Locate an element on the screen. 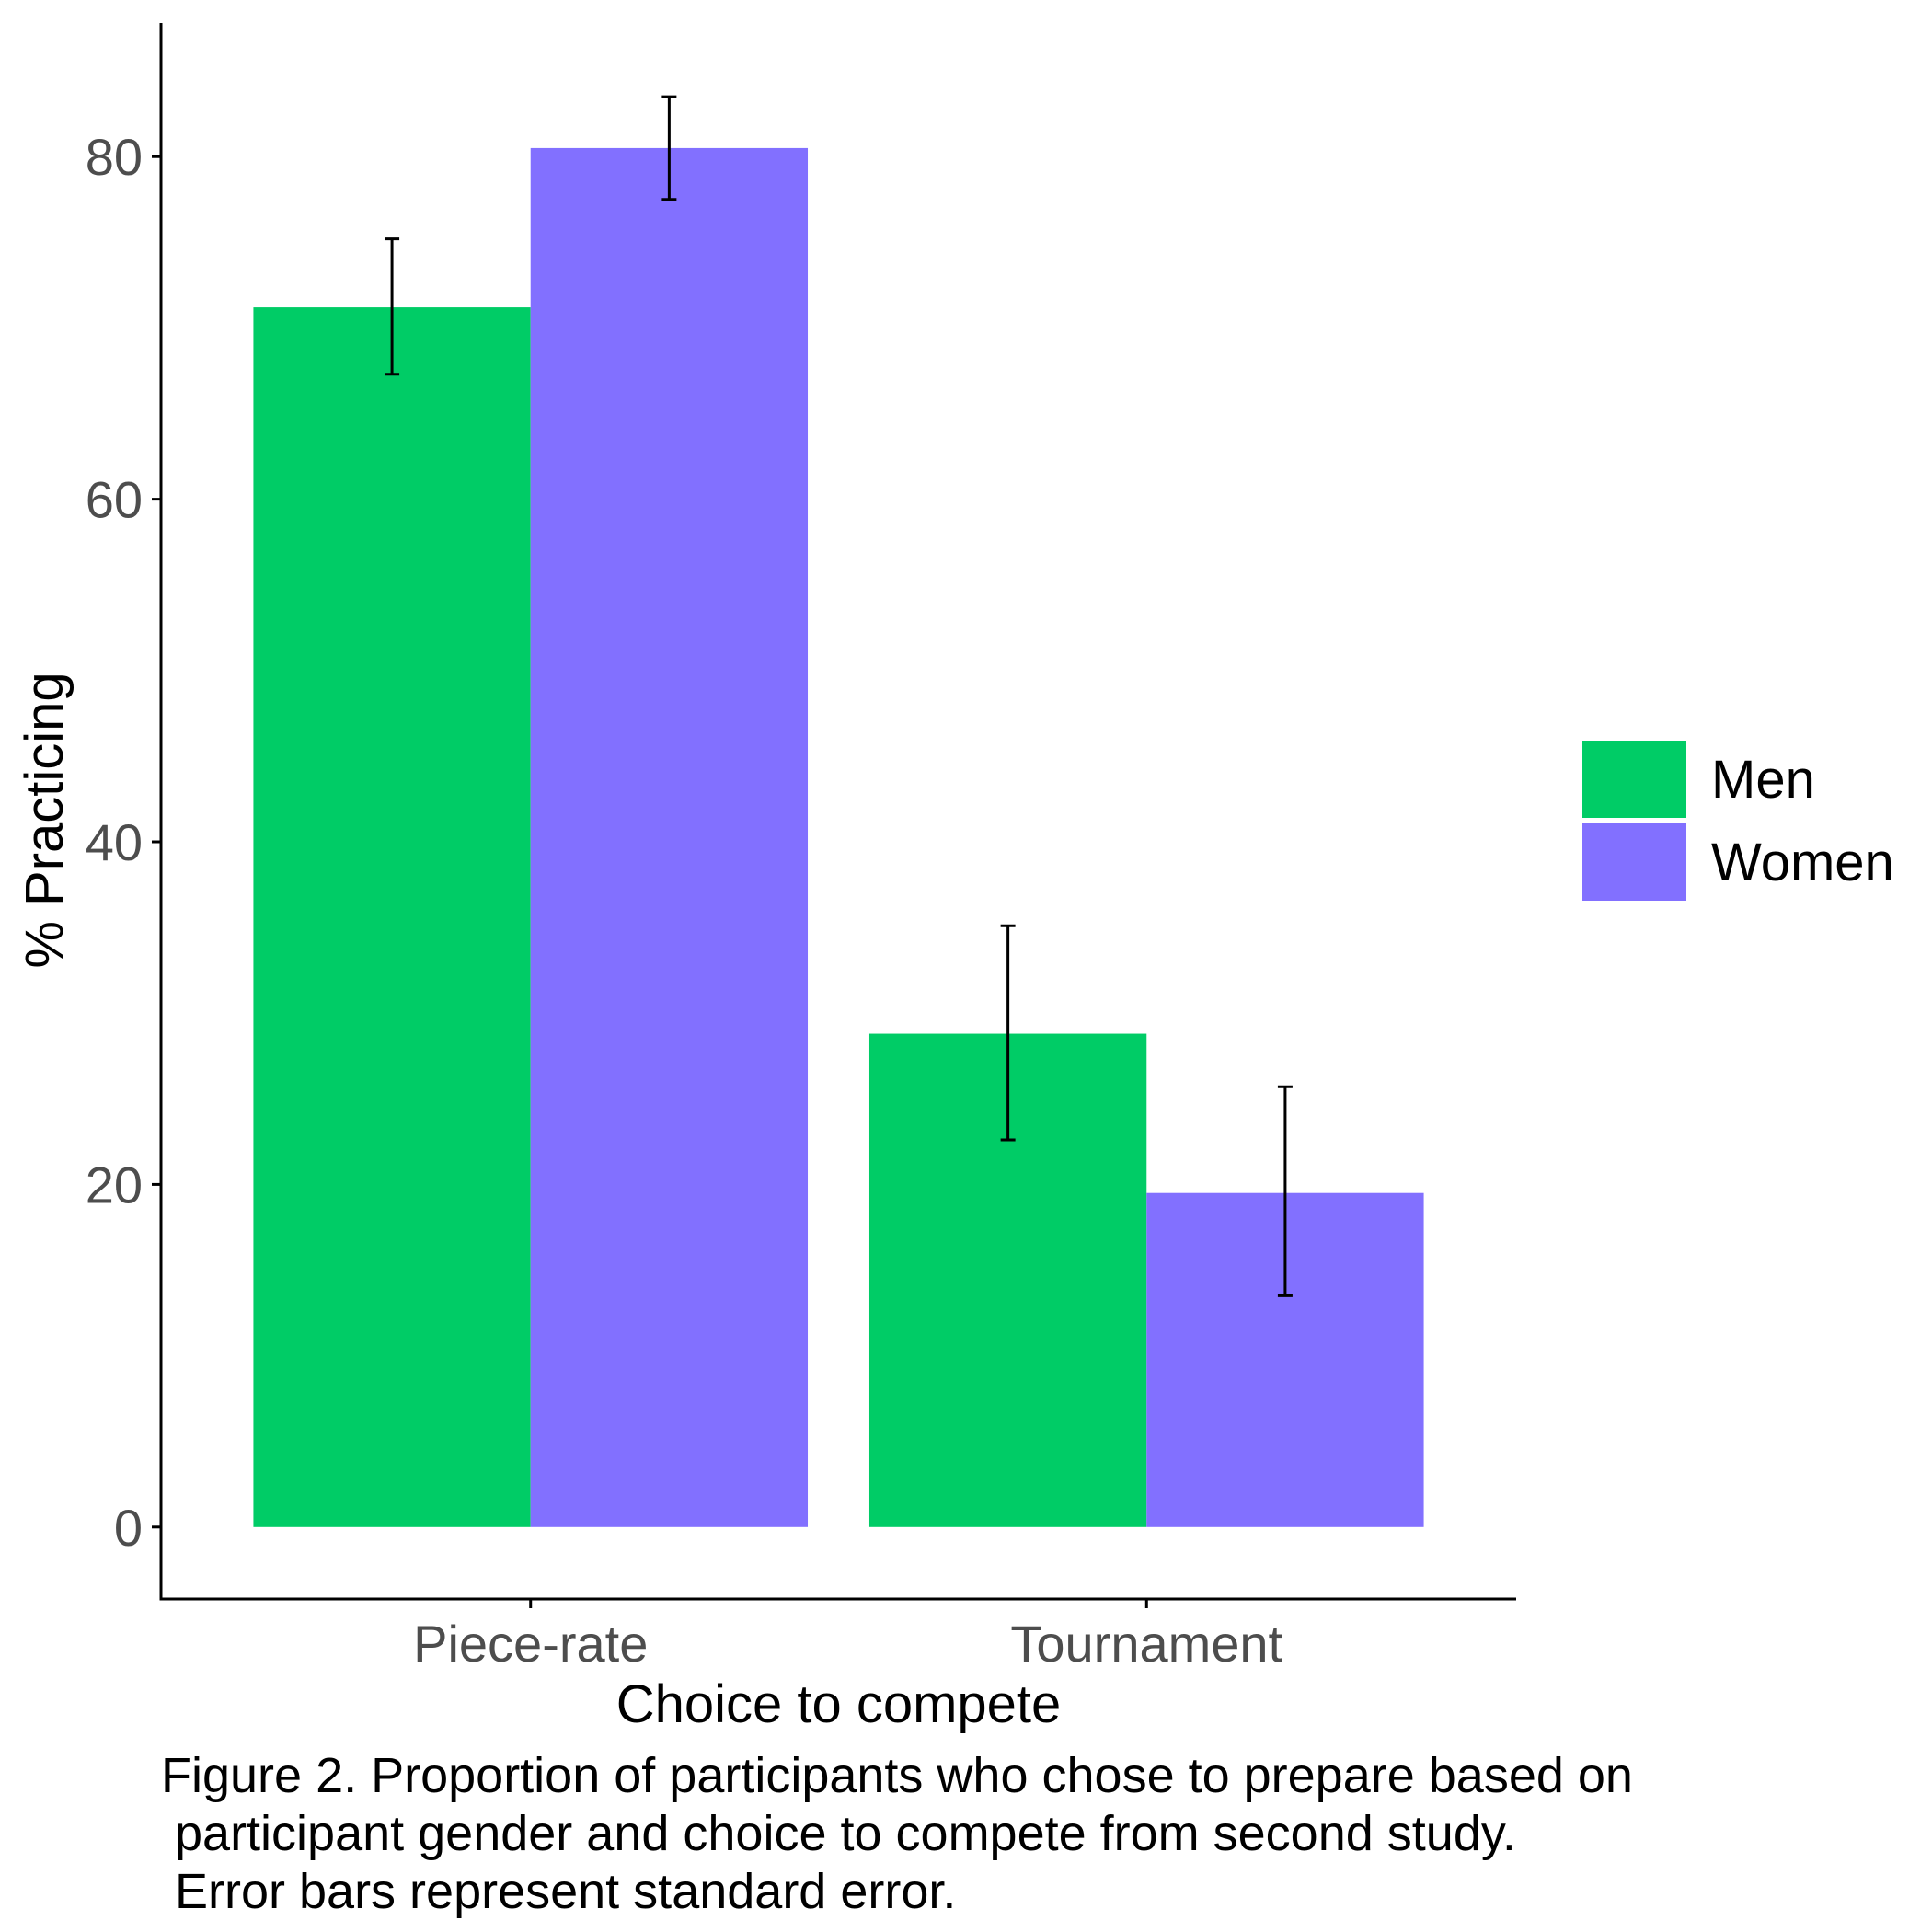  x-ticks: Piece-rate Tournament is located at coordinates (848, 1636).